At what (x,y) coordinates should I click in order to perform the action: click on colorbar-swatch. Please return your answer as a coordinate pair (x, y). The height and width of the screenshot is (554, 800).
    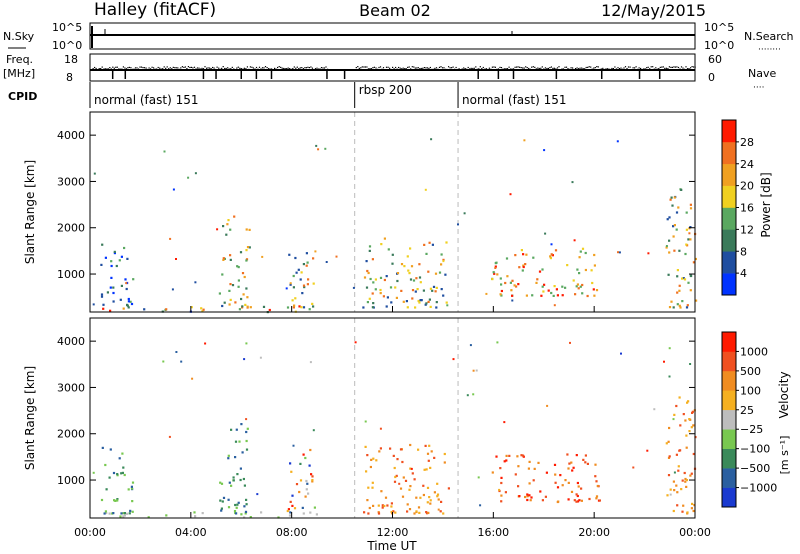
    Looking at the image, I should click on (729, 478).